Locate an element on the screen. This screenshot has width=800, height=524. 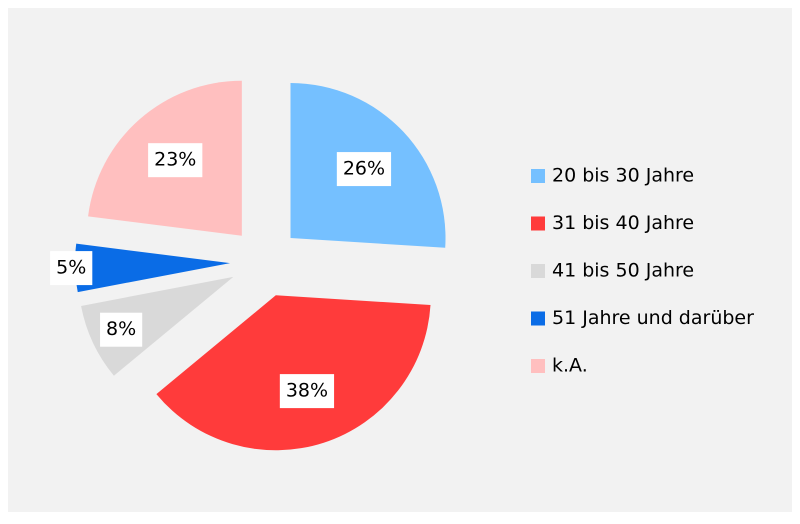
data-label: 23% is located at coordinates (175, 160).